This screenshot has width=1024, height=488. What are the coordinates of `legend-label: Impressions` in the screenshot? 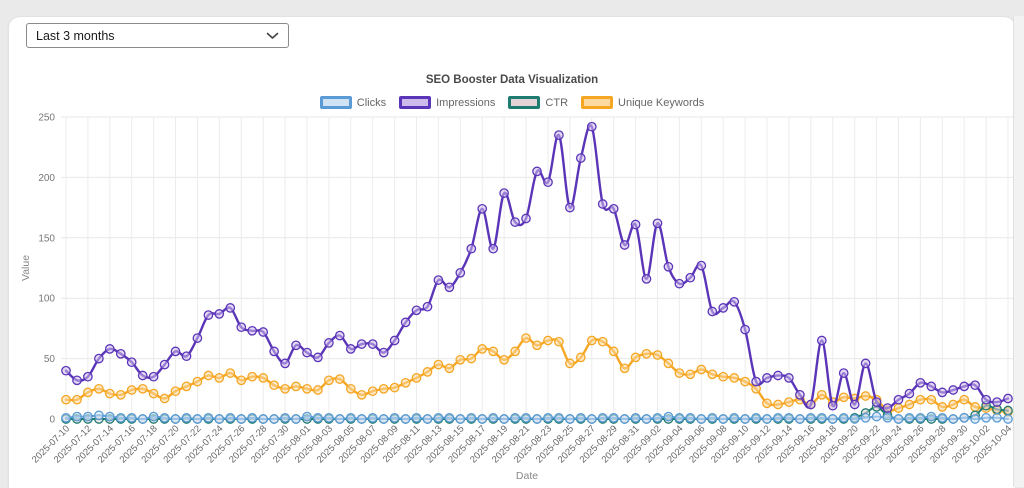 It's located at (466, 102).